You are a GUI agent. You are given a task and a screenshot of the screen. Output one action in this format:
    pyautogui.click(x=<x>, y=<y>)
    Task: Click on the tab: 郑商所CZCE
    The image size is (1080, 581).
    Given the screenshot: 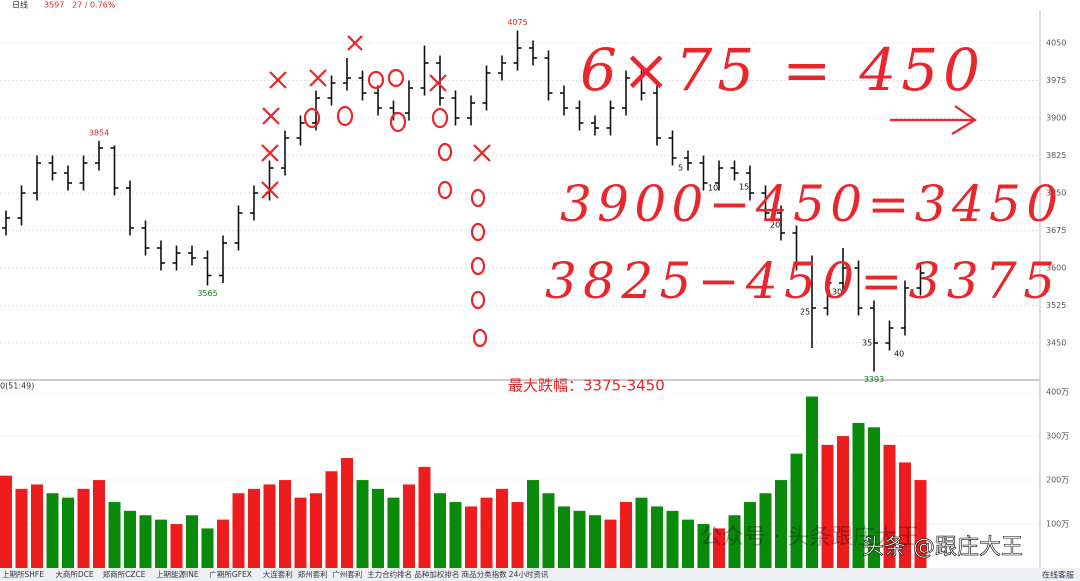 What is the action you would take?
    pyautogui.click(x=124, y=574)
    